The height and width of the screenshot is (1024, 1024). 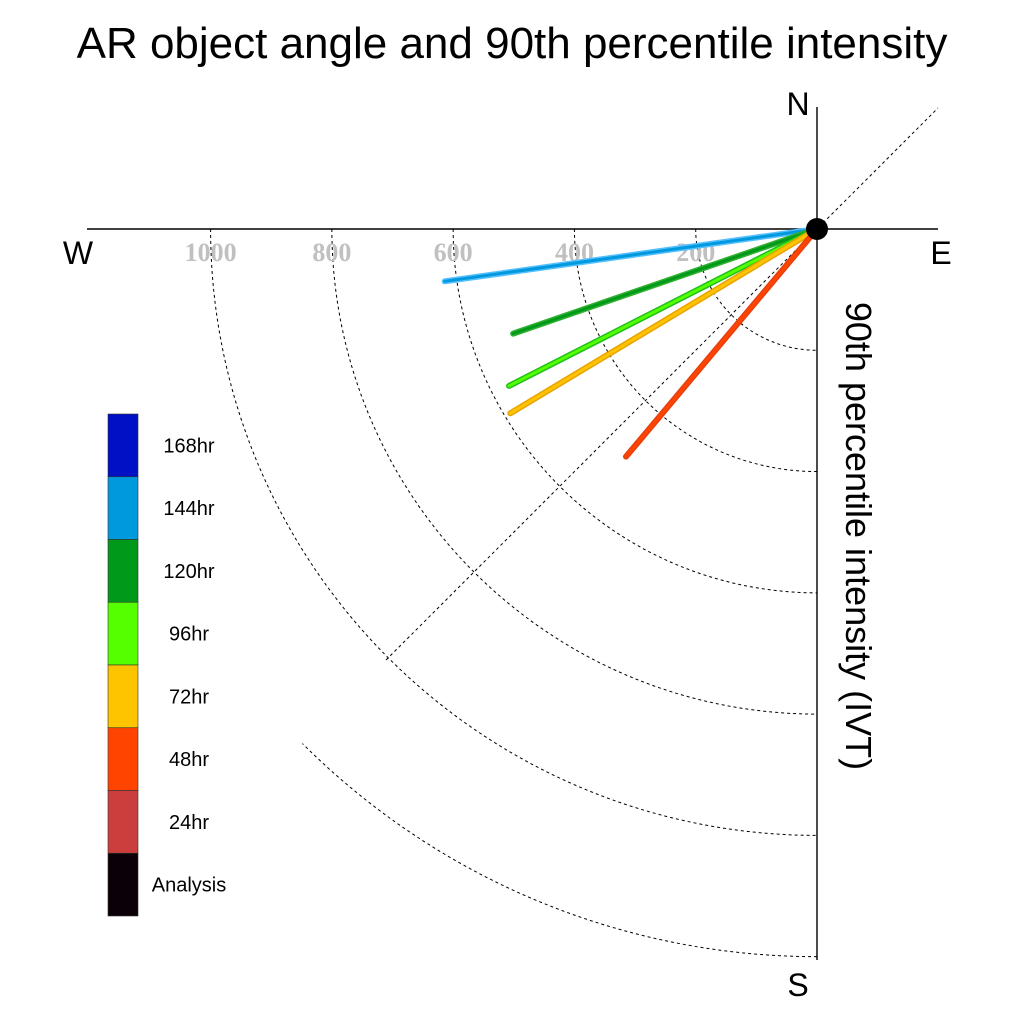 I want to click on series-line-72hr, so click(x=663, y=321).